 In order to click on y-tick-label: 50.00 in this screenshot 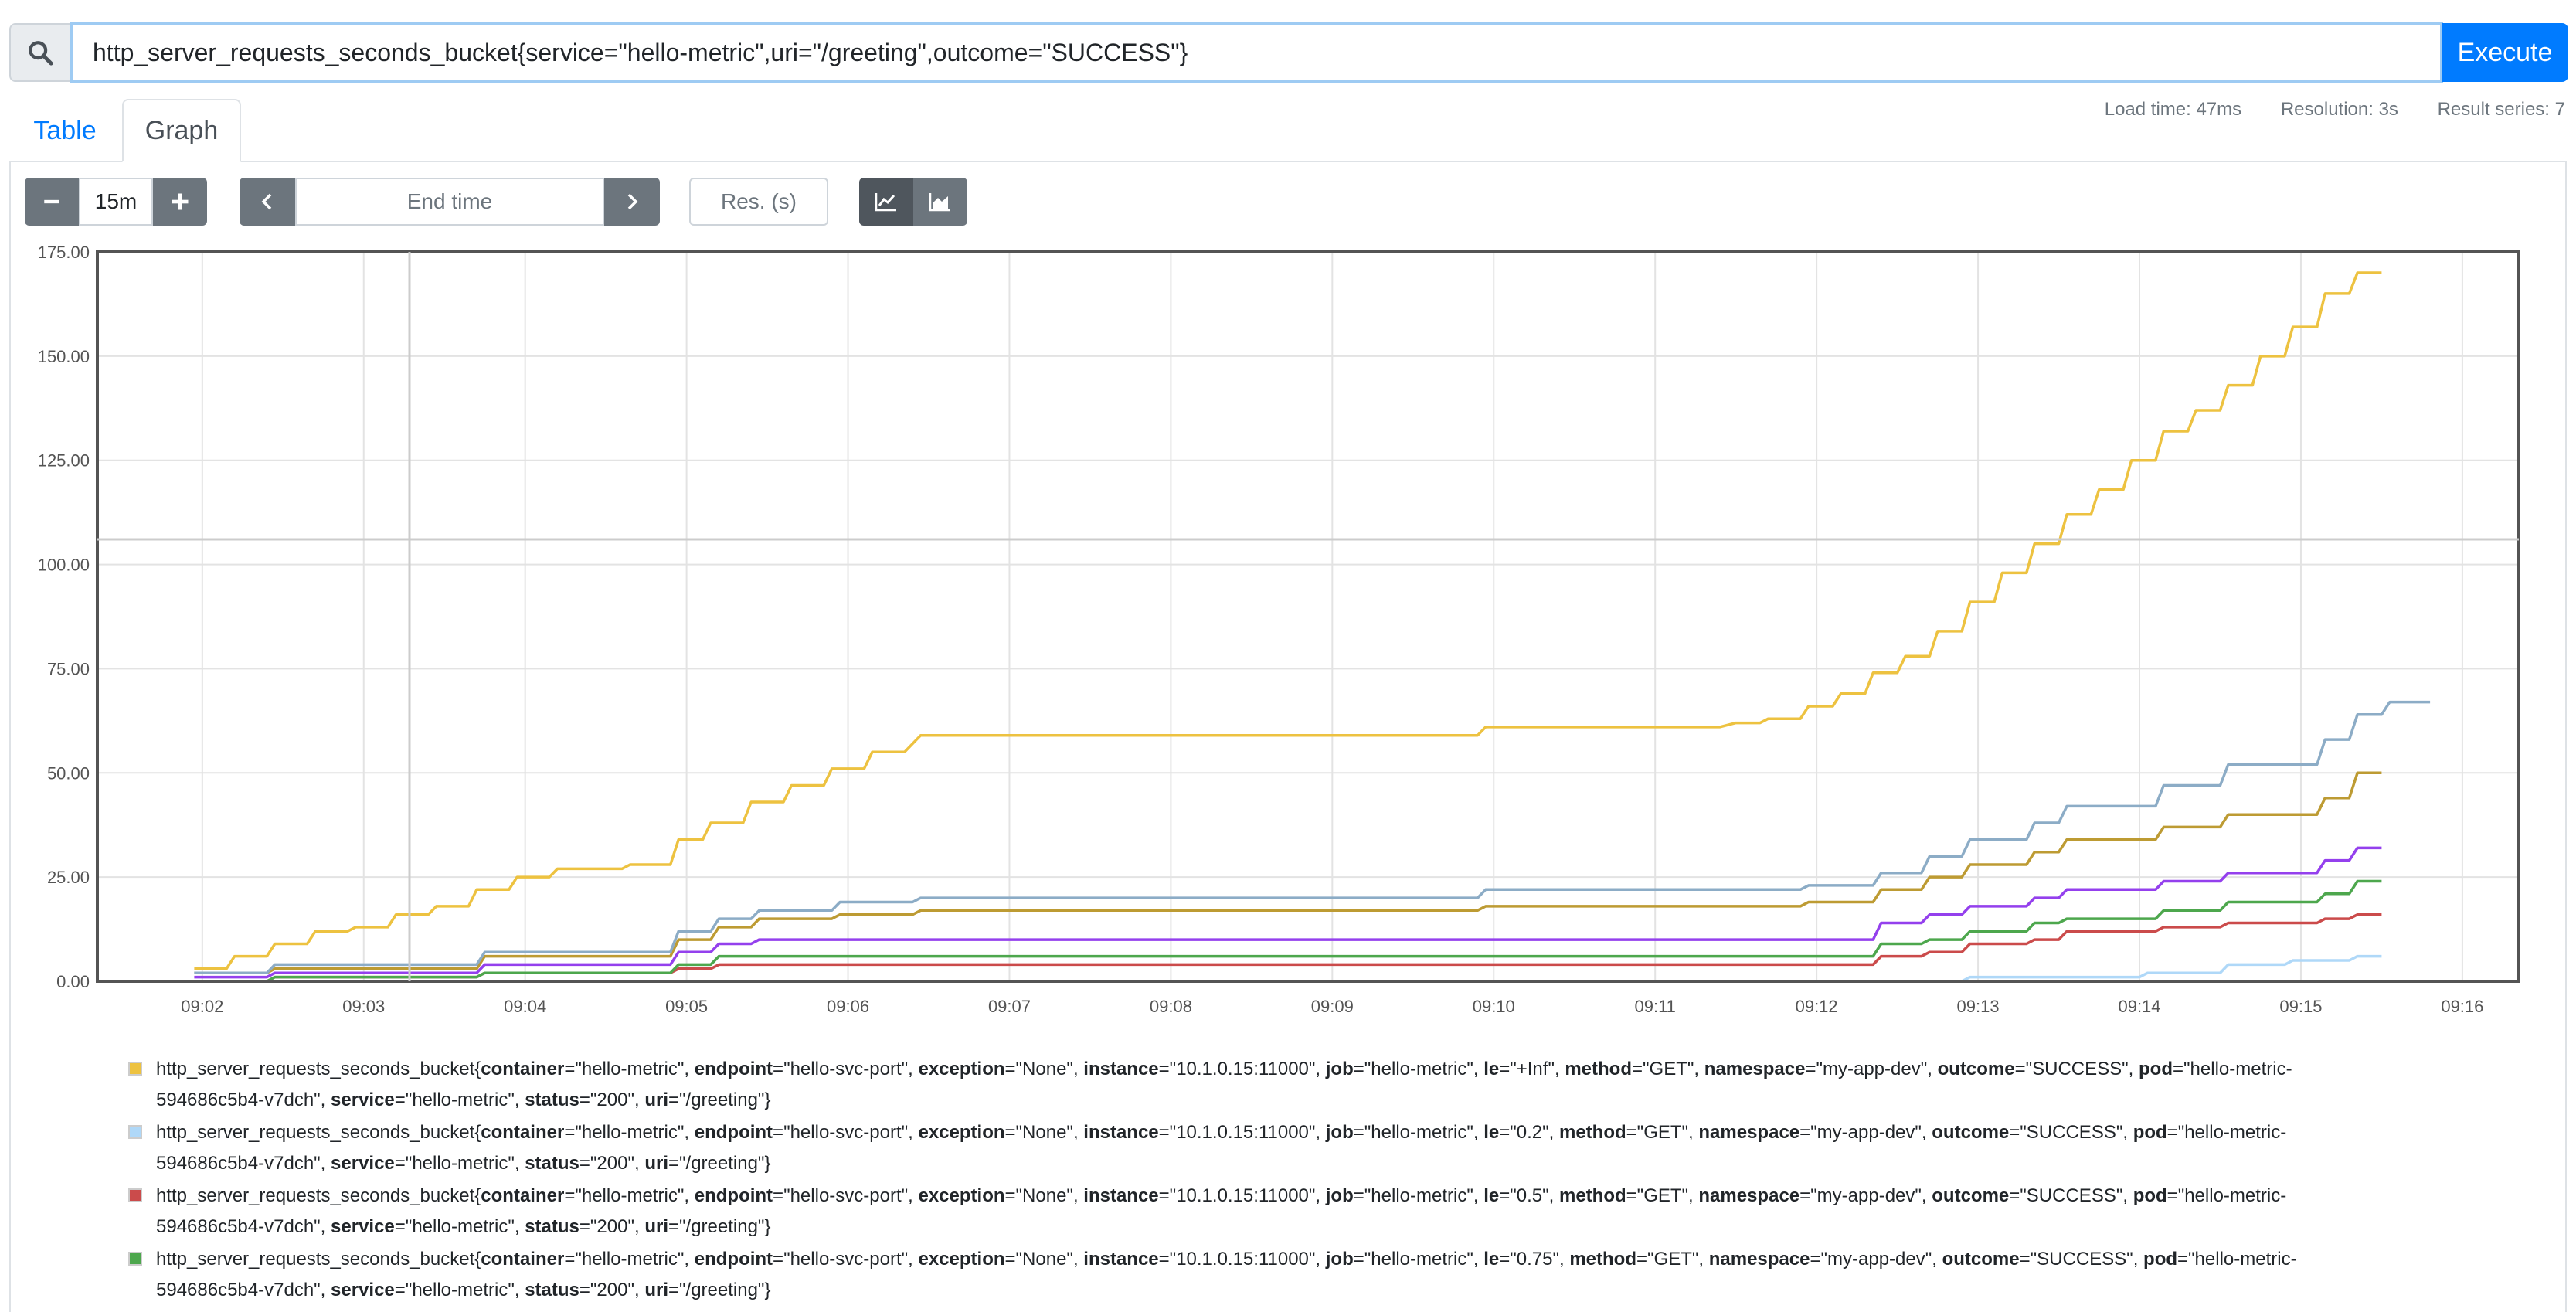, I will do `click(68, 773)`.